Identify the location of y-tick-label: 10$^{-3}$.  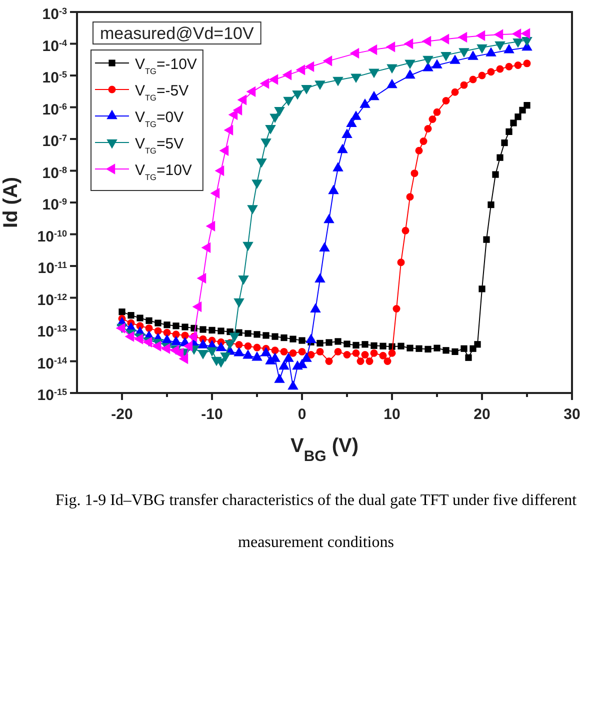
(54, 14).